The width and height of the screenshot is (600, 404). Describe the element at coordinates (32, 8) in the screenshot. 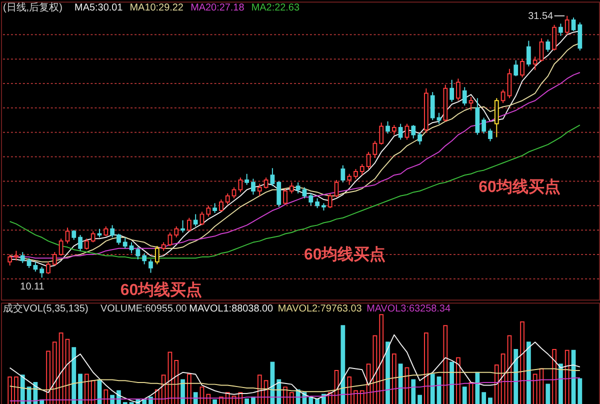

I see `chart-title: (日线,后复权)` at that location.